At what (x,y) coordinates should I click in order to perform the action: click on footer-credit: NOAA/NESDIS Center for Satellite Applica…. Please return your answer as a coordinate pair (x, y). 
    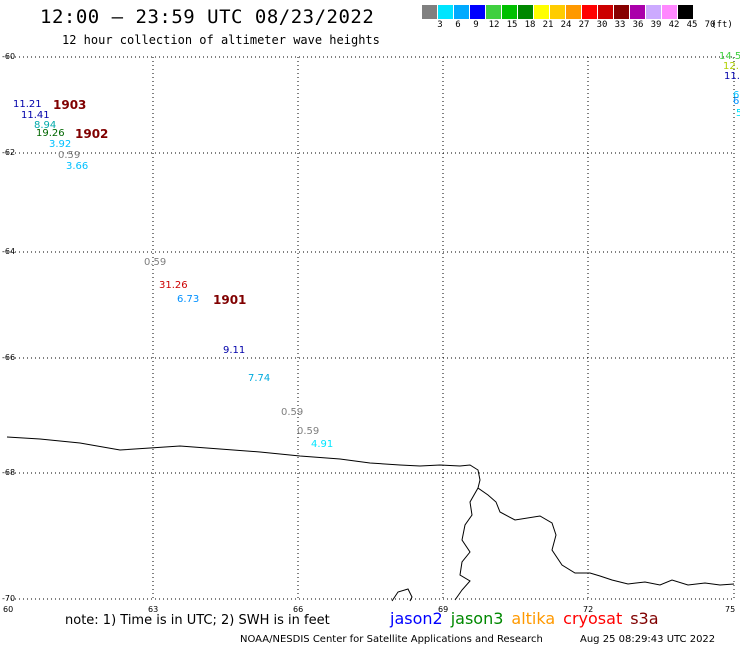
    Looking at the image, I should click on (391, 639).